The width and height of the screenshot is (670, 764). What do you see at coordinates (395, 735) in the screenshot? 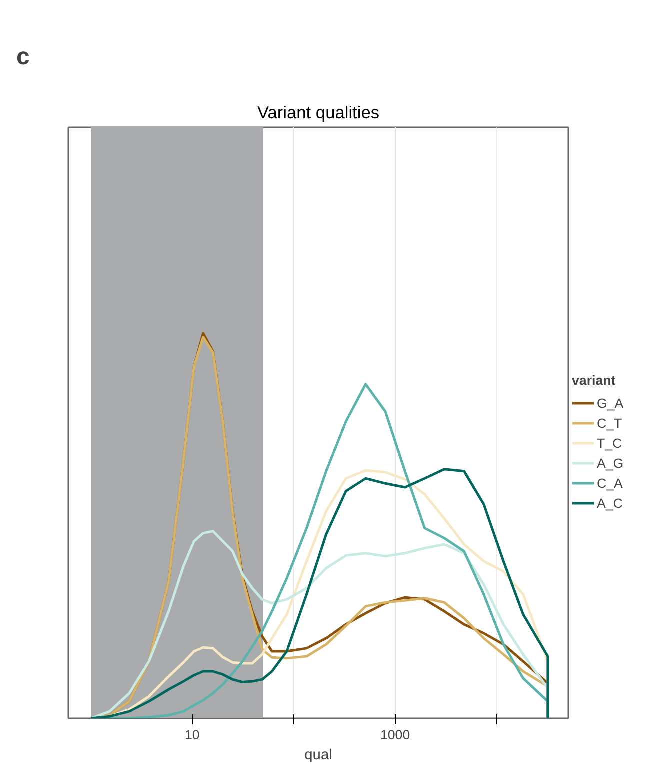
I see `x-tick-label: 1000` at bounding box center [395, 735].